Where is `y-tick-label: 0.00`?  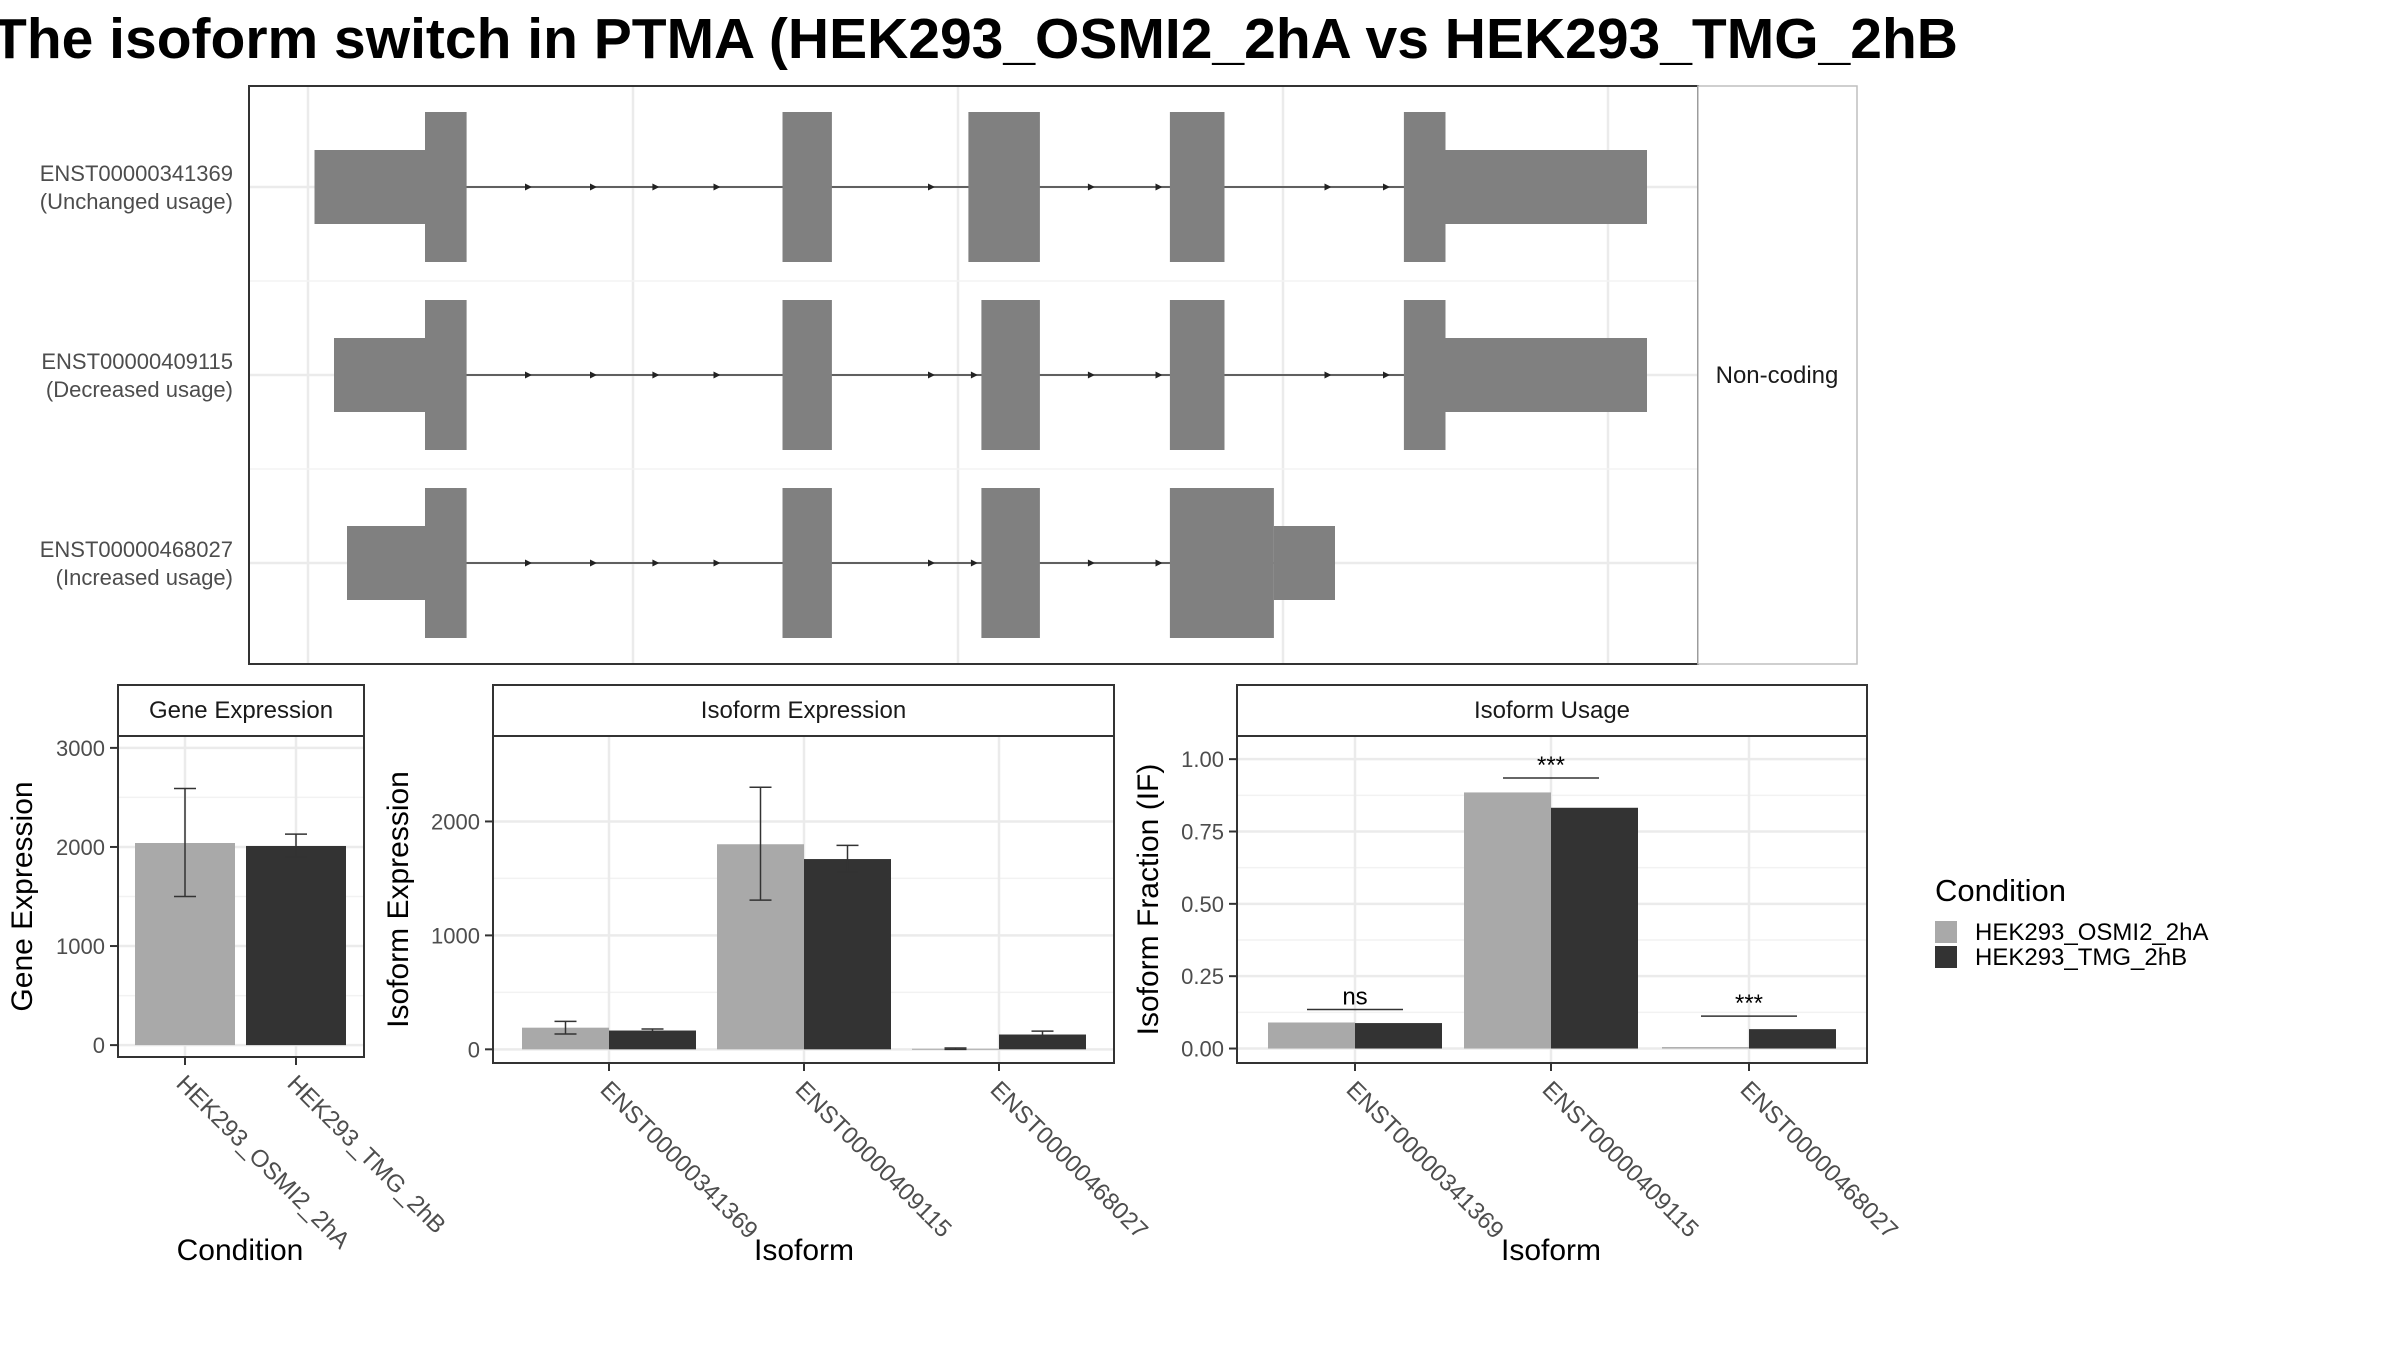
y-tick-label: 0.00 is located at coordinates (1202, 1049).